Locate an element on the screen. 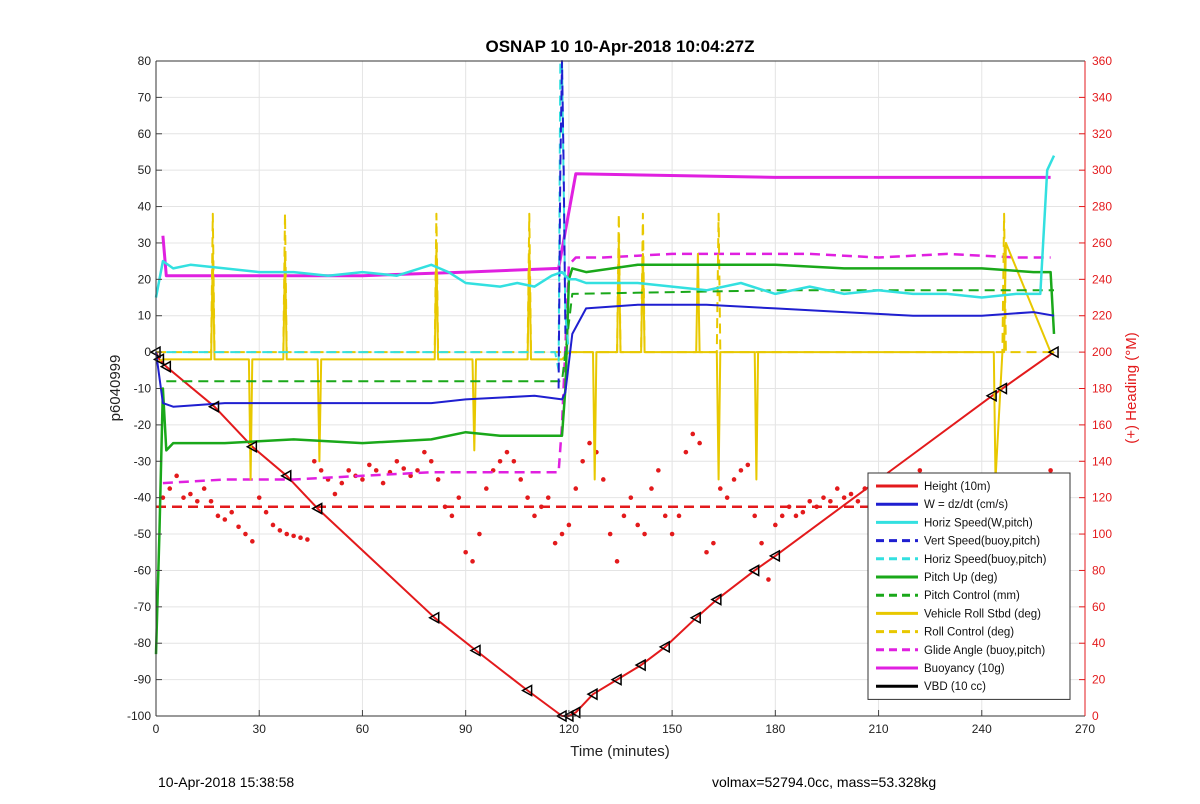 The width and height of the screenshot is (1200, 804). y-tick-label: -90 is located at coordinates (143, 680).